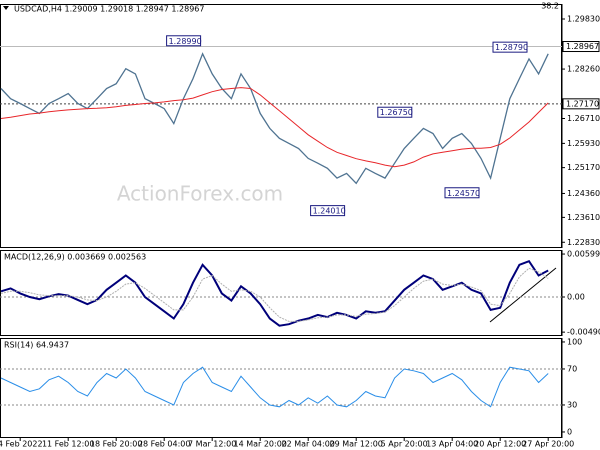 This screenshot has width=600, height=450. What do you see at coordinates (583, 167) in the screenshot?
I see `y-tick-label: 1.25170` at bounding box center [583, 167].